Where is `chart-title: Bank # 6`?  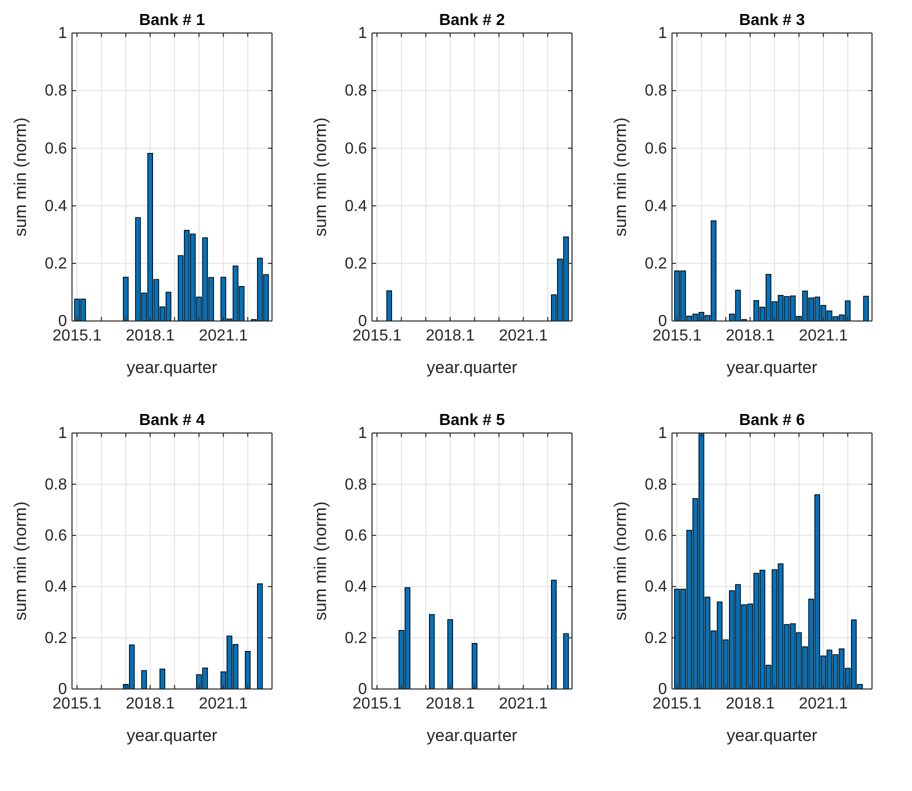
chart-title: Bank # 6 is located at coordinates (772, 420).